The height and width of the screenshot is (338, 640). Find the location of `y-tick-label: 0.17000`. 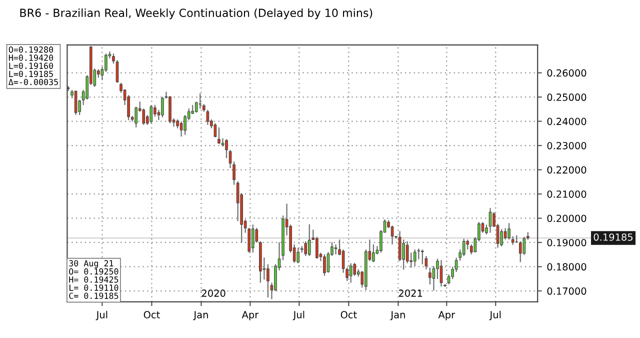

y-tick-label: 0.17000 is located at coordinates (566, 291).